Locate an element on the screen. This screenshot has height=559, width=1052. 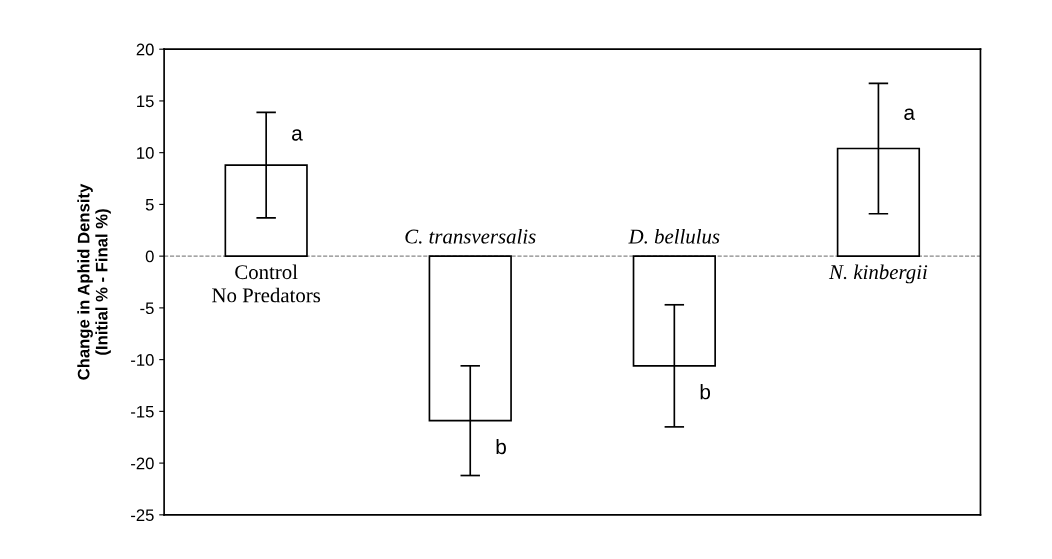
y-tick-label: 5 is located at coordinates (149, 204).